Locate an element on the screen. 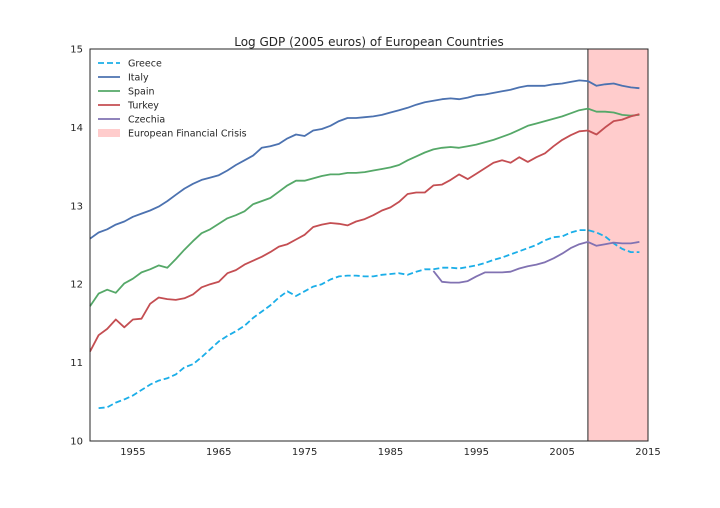  y-tick-label: 11 is located at coordinates (76, 363).